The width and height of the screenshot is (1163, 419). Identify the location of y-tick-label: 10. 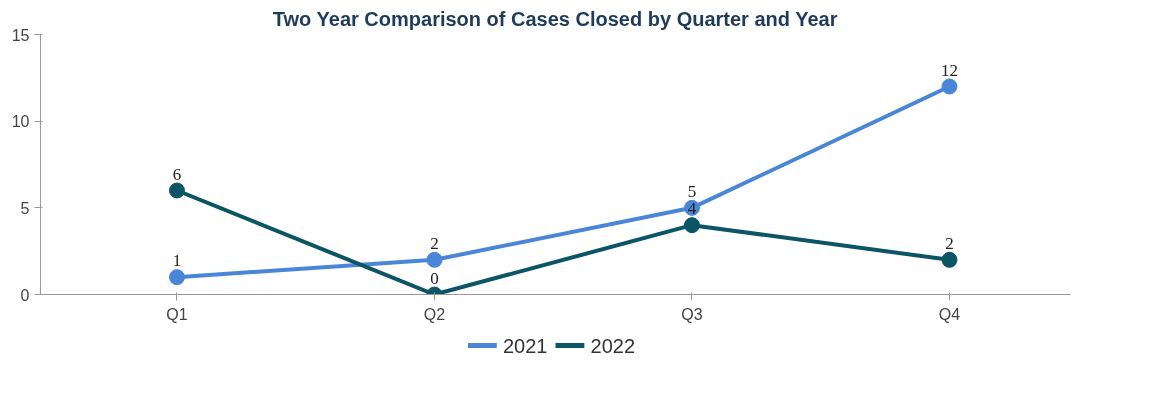
(20, 122).